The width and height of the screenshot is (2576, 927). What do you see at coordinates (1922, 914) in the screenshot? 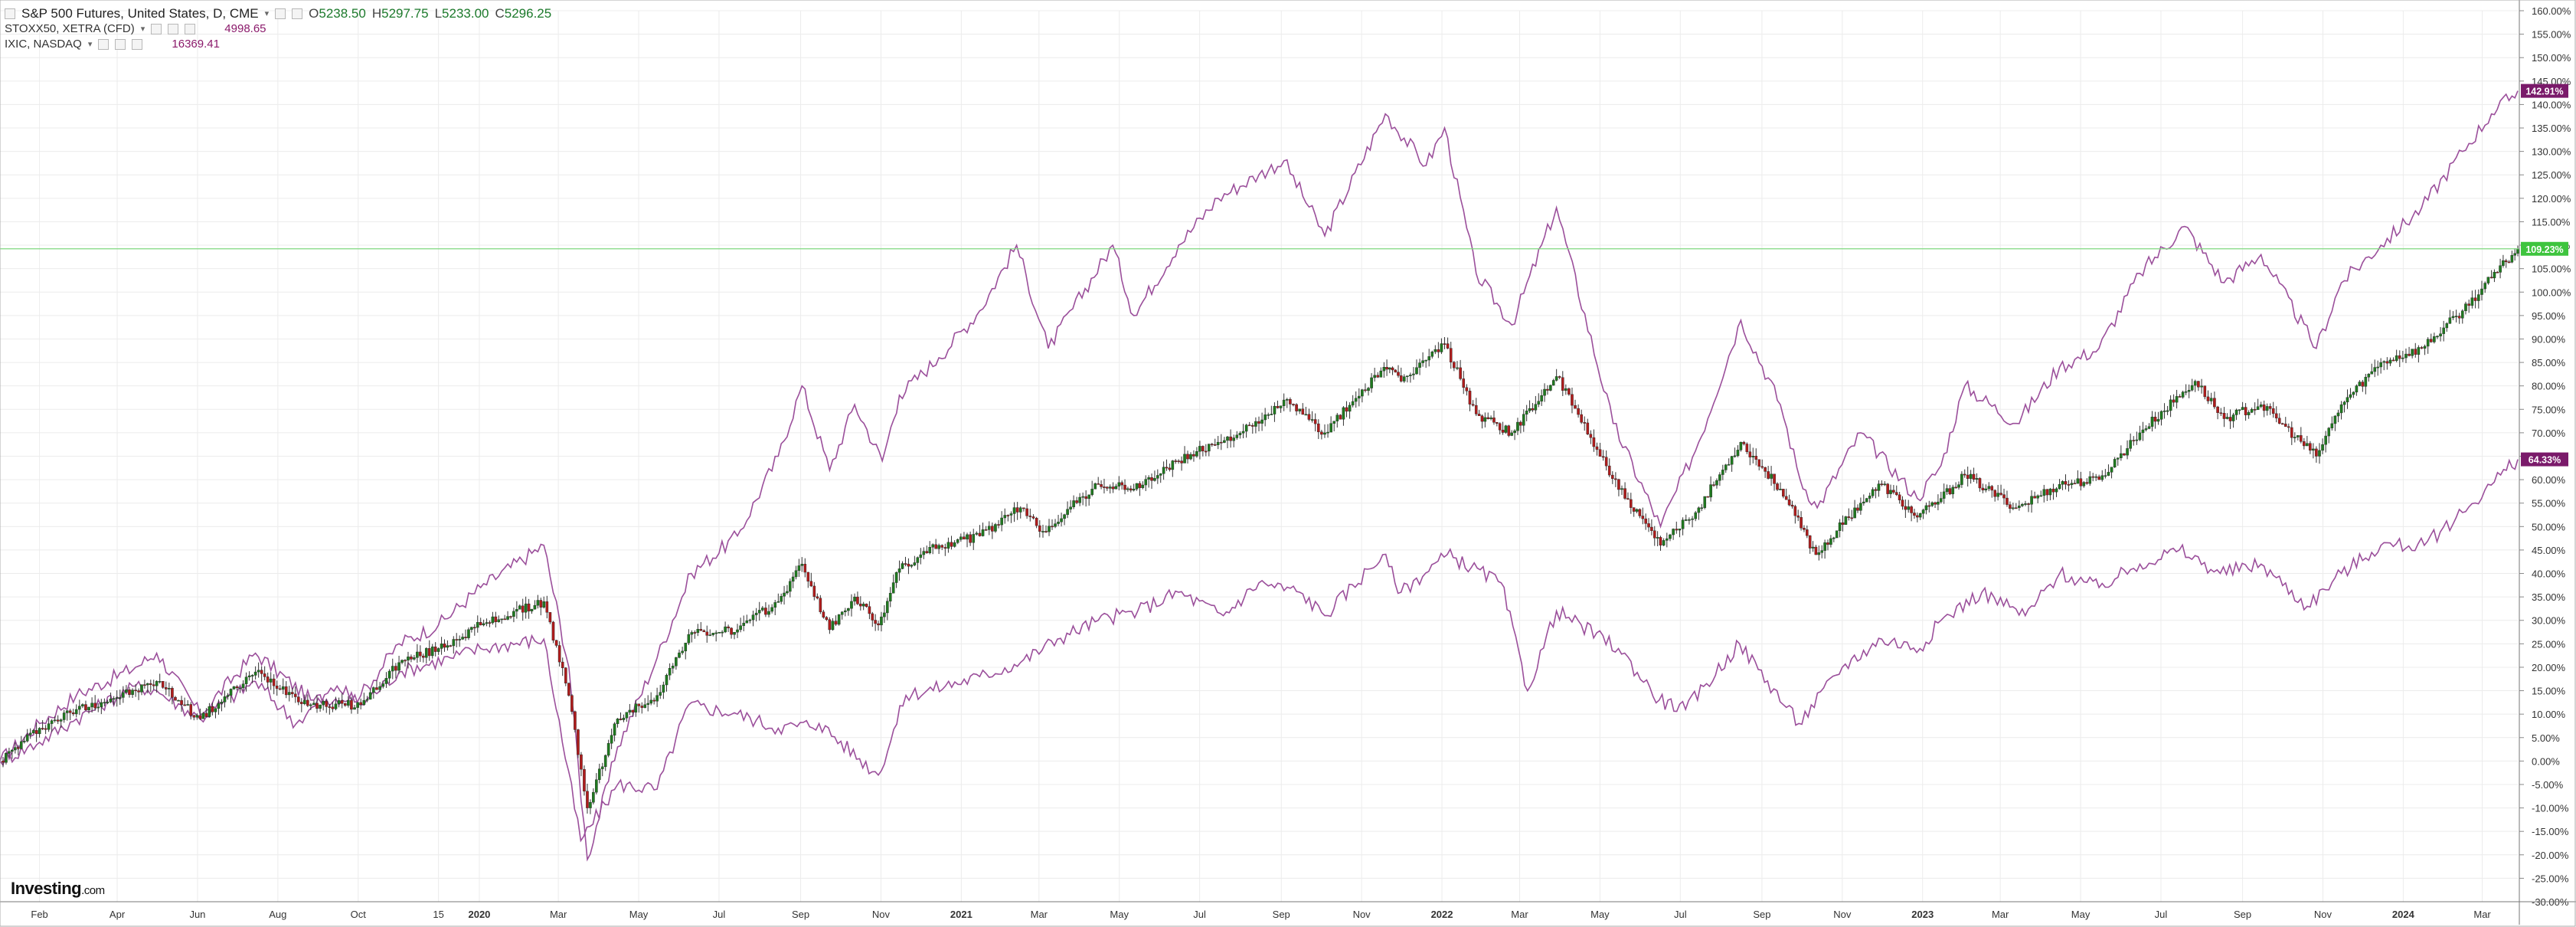
I see `x-tick-label: 2023` at bounding box center [1922, 914].